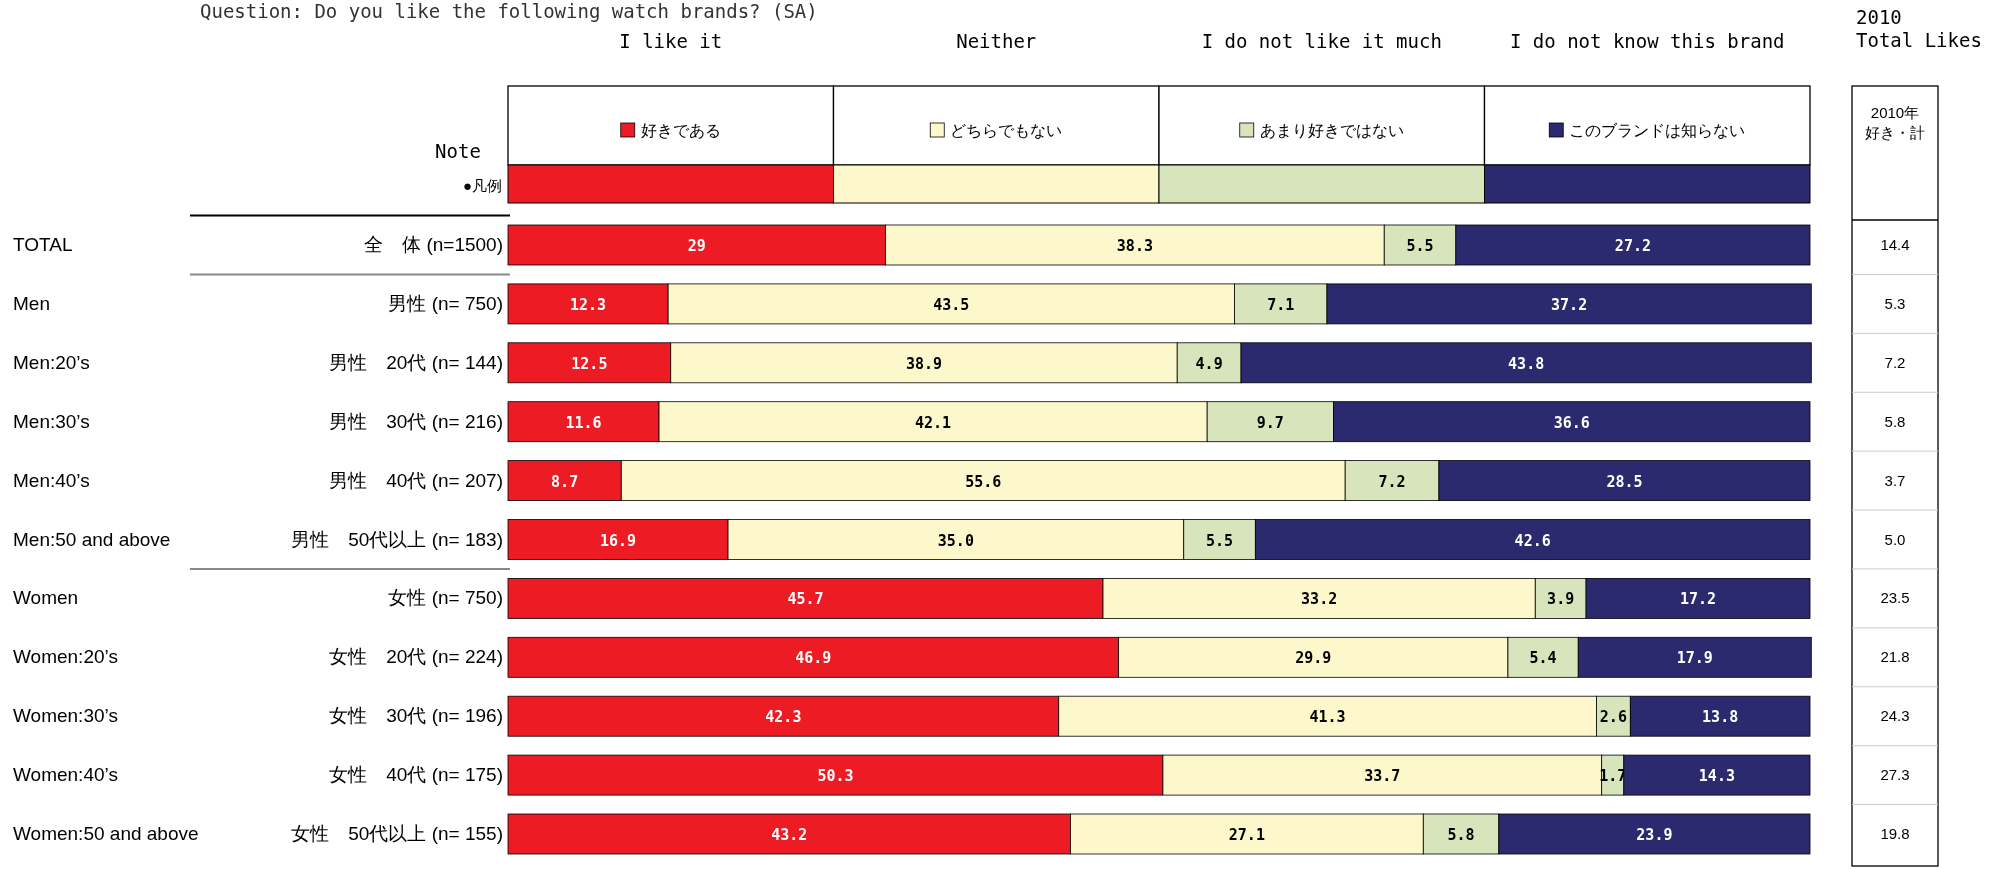 This screenshot has height=869, width=1991. I want to click on data-label: 29, so click(696, 246).